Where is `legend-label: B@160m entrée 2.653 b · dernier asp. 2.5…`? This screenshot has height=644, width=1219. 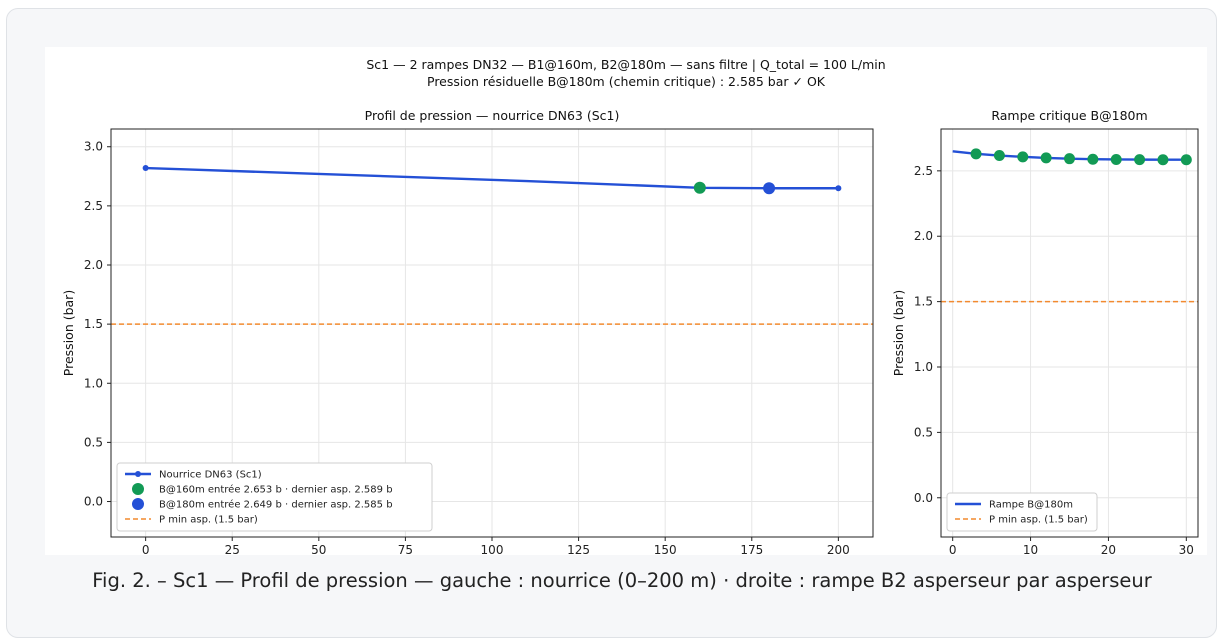
legend-label: B@160m entrée 2.653 b · dernier asp. 2.5… is located at coordinates (276, 490).